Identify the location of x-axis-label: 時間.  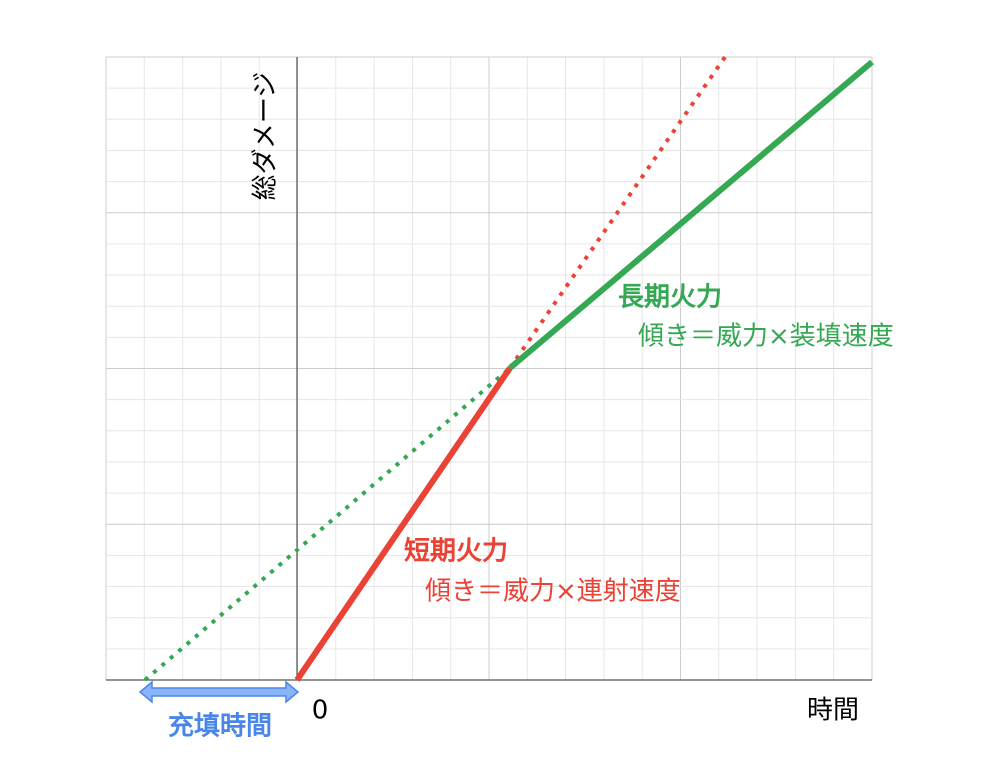
(833, 711).